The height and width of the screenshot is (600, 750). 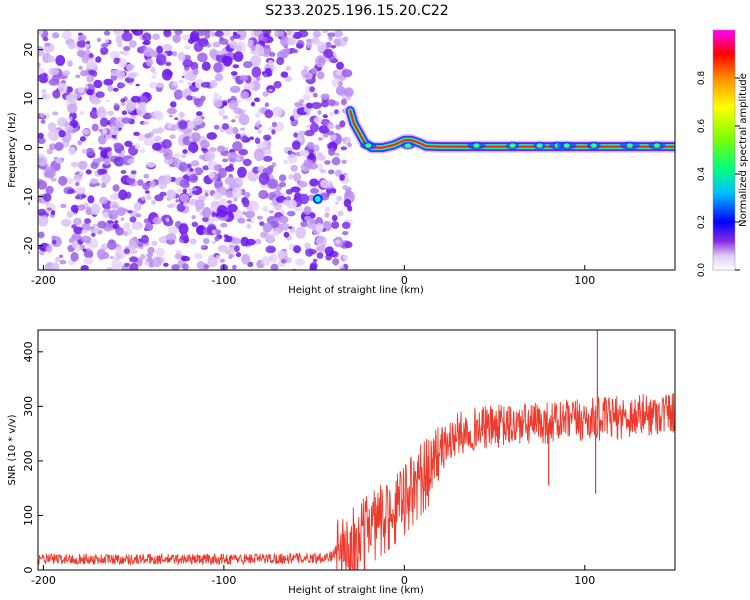 I want to click on trace-lump-core, so click(x=407, y=145).